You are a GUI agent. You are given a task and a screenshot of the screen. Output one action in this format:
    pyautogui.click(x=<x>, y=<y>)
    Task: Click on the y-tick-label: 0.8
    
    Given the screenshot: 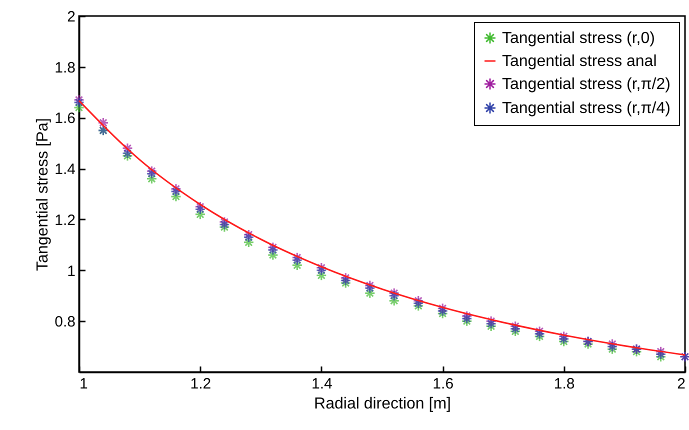 What is the action you would take?
    pyautogui.click(x=65, y=322)
    